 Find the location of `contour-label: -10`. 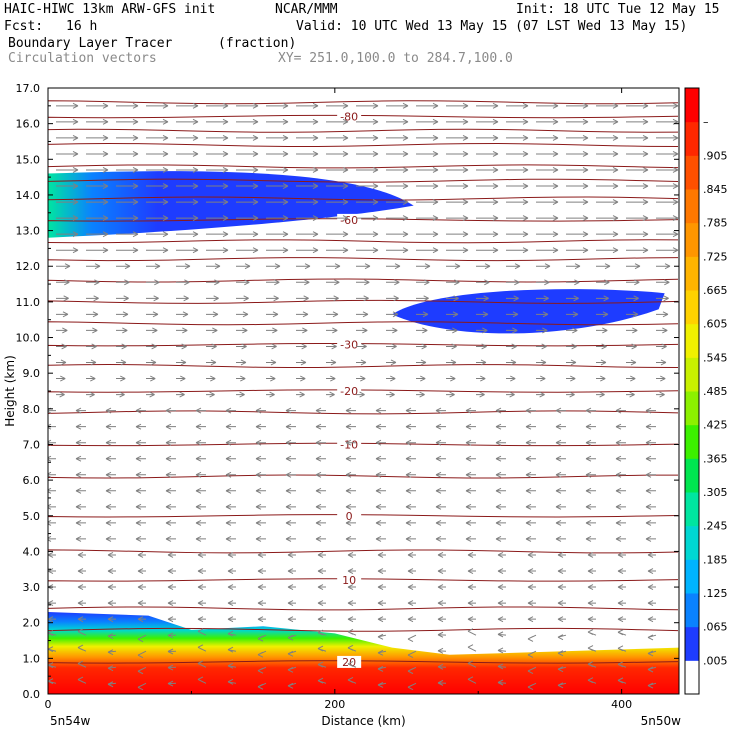

contour-label: -10 is located at coordinates (349, 444).